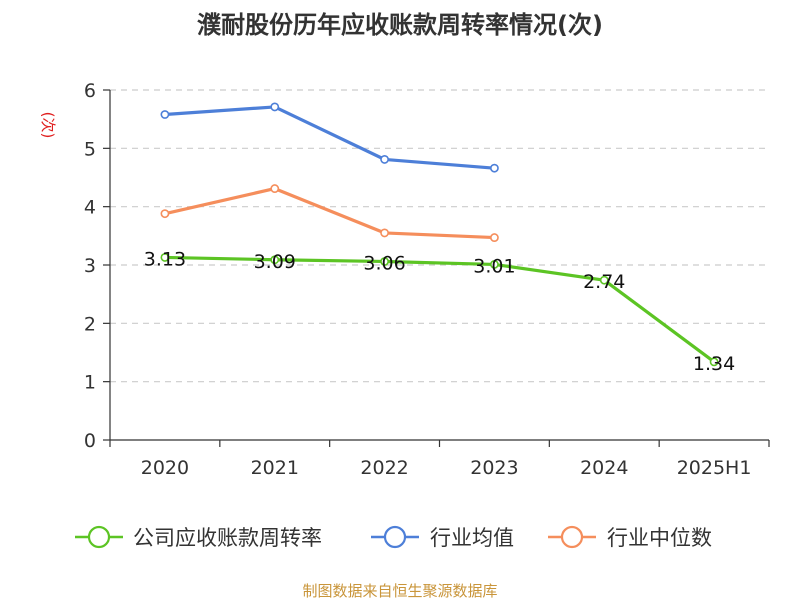 The height and width of the screenshot is (600, 800). What do you see at coordinates (604, 468) in the screenshot?
I see `x-tick-label: 2024` at bounding box center [604, 468].